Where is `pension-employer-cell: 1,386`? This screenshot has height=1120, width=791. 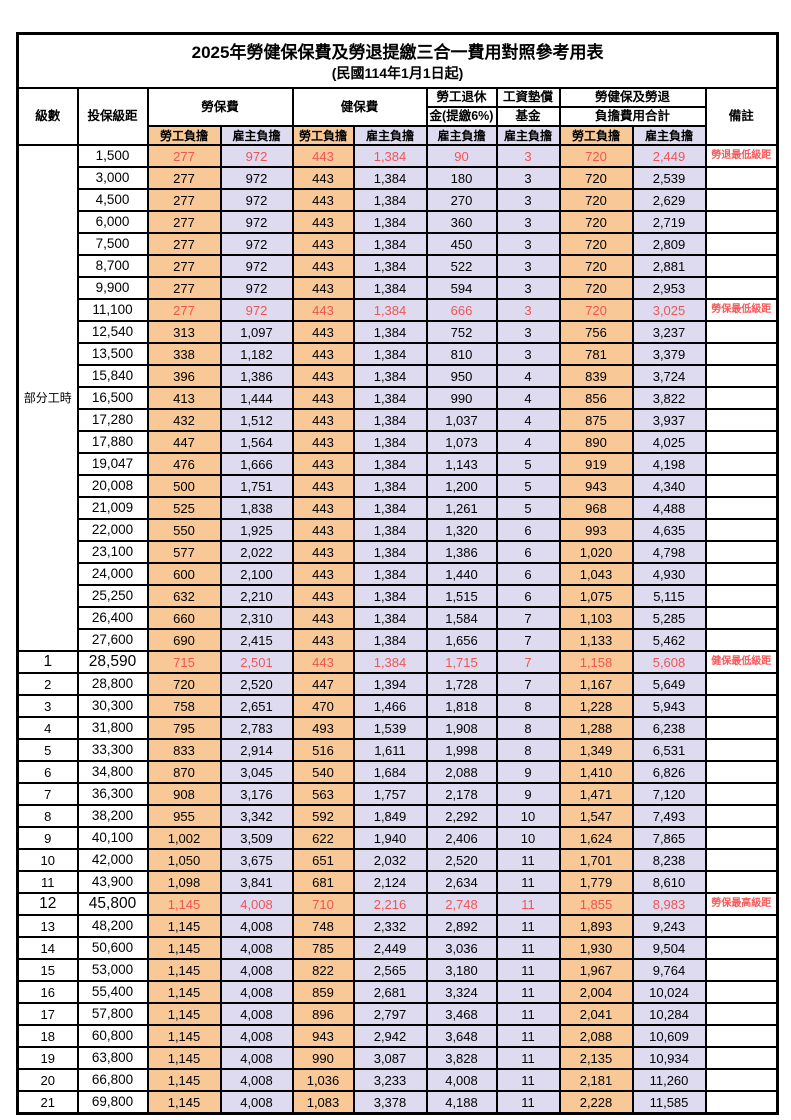
pension-employer-cell: 1,386 is located at coordinates (461, 552).